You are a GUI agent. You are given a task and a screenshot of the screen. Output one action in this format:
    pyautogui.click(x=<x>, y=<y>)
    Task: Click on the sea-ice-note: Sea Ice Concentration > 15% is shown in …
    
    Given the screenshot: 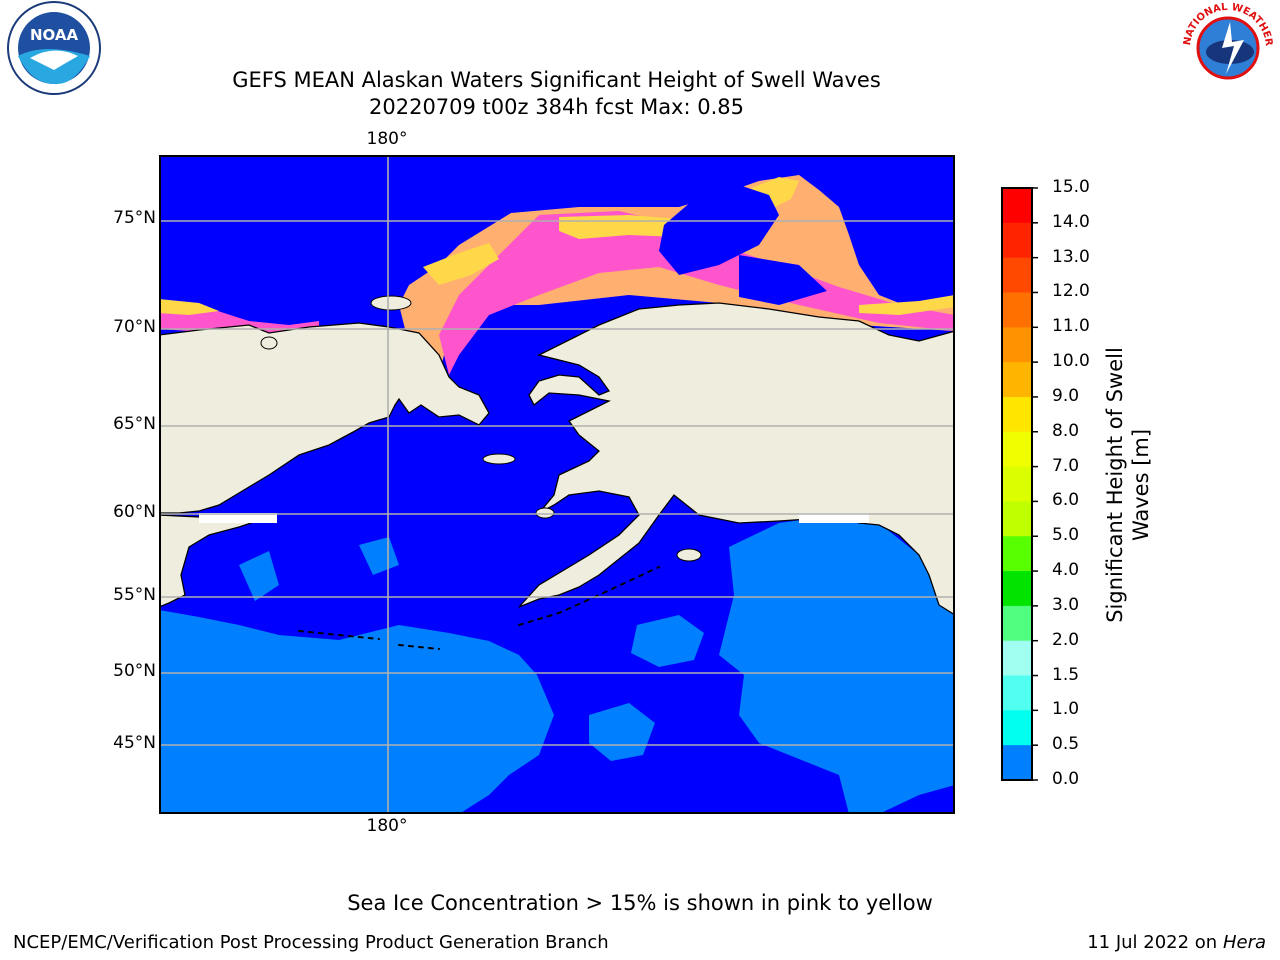 What is the action you would take?
    pyautogui.click(x=640, y=903)
    